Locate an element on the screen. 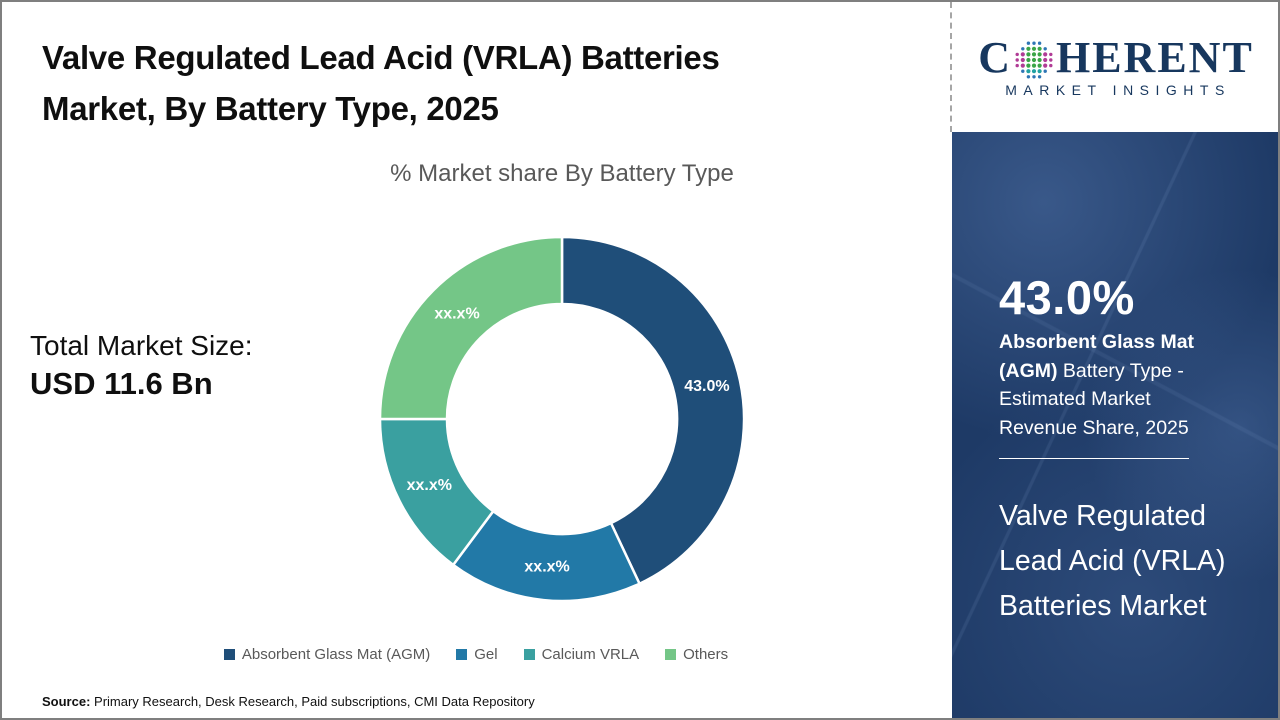  total-market-block: Total Market Size: USD 11.6 Bn is located at coordinates (141, 366).